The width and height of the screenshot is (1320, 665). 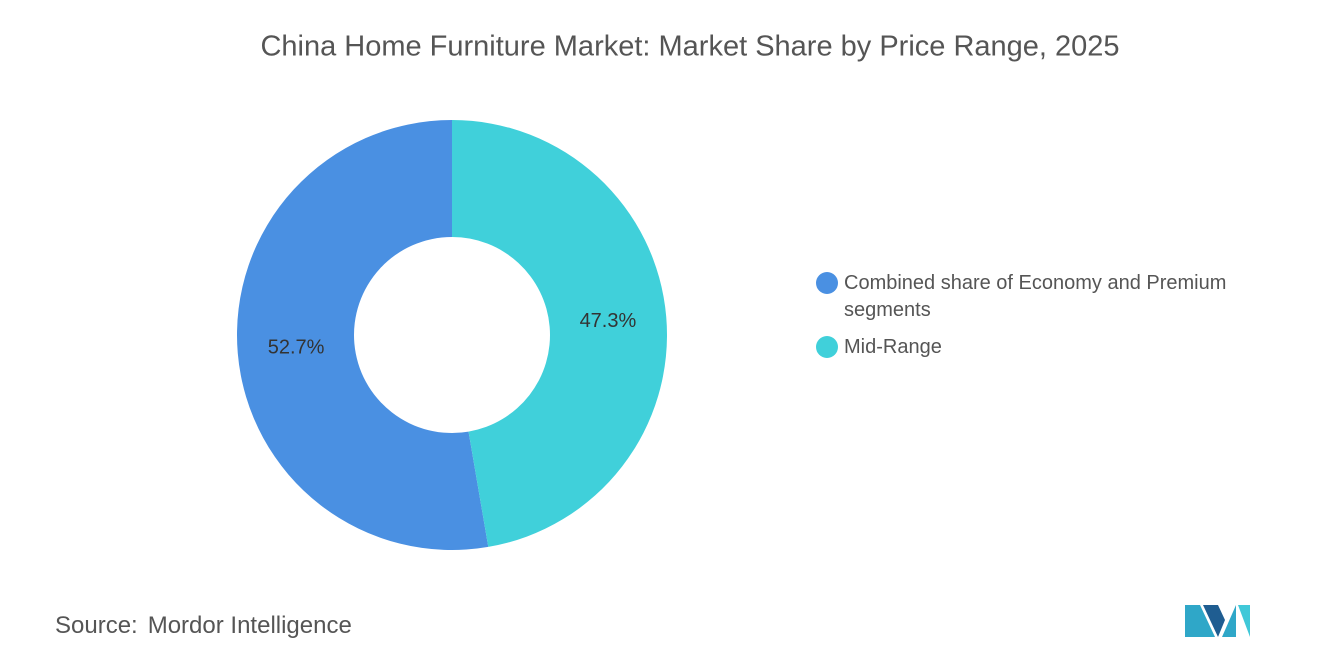 I want to click on value-label: 47.3%, so click(x=608, y=321).